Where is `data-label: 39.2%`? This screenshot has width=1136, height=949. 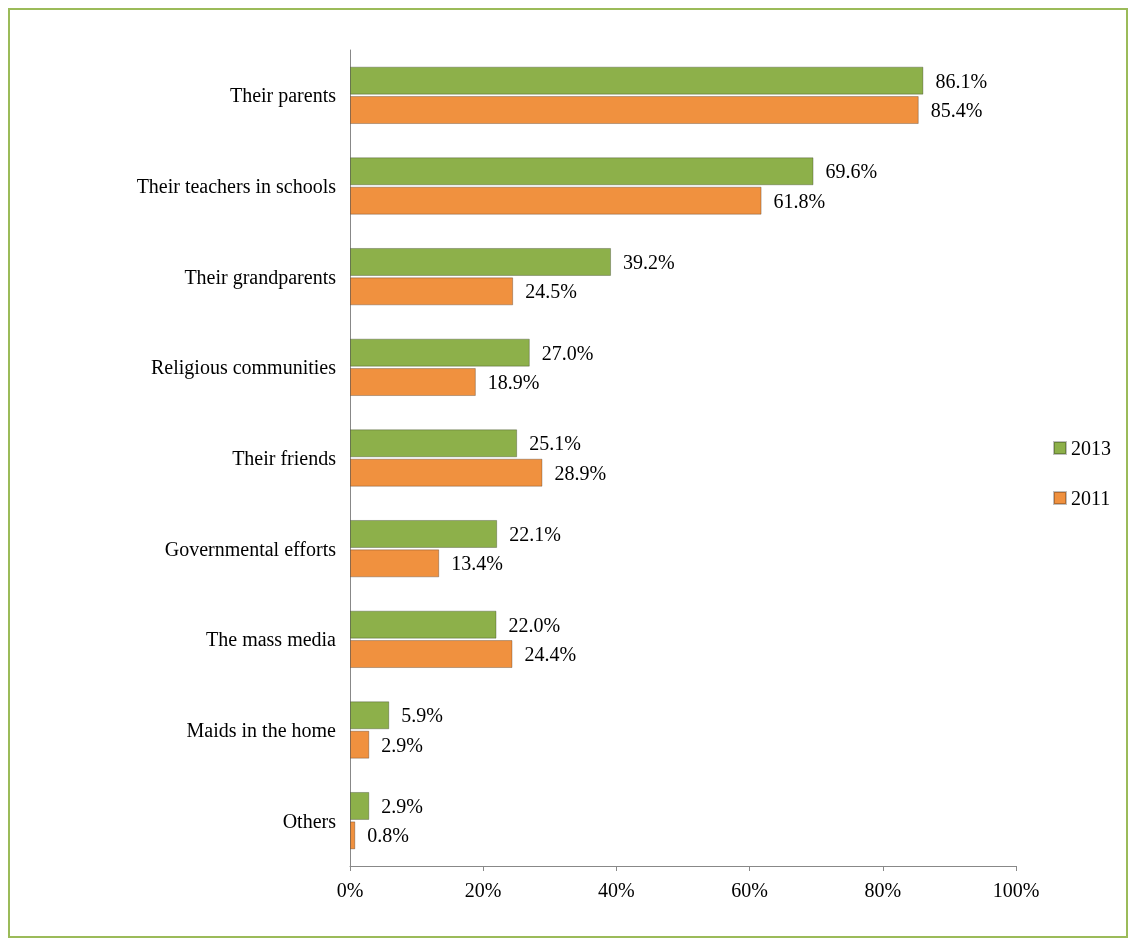 data-label: 39.2% is located at coordinates (649, 261).